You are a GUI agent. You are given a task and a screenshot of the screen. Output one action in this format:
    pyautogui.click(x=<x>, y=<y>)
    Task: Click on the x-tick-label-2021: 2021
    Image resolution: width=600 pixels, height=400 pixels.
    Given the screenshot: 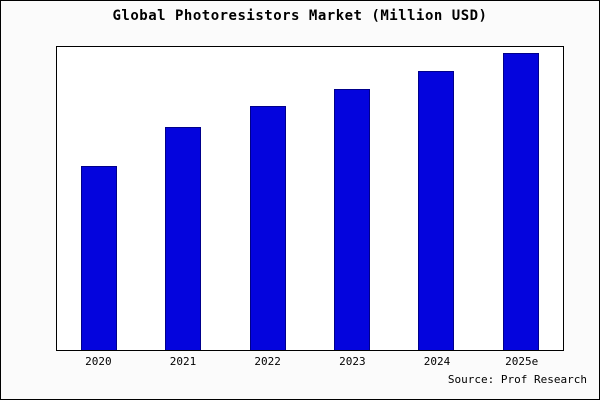 What is the action you would take?
    pyautogui.click(x=183, y=361)
    